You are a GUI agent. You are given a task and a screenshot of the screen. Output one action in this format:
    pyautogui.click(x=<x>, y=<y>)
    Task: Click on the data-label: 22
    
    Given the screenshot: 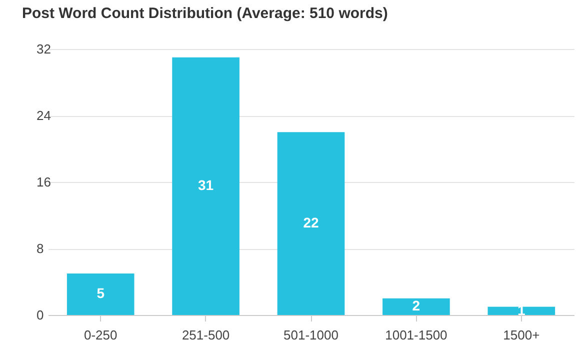 What is the action you would take?
    pyautogui.click(x=311, y=222)
    